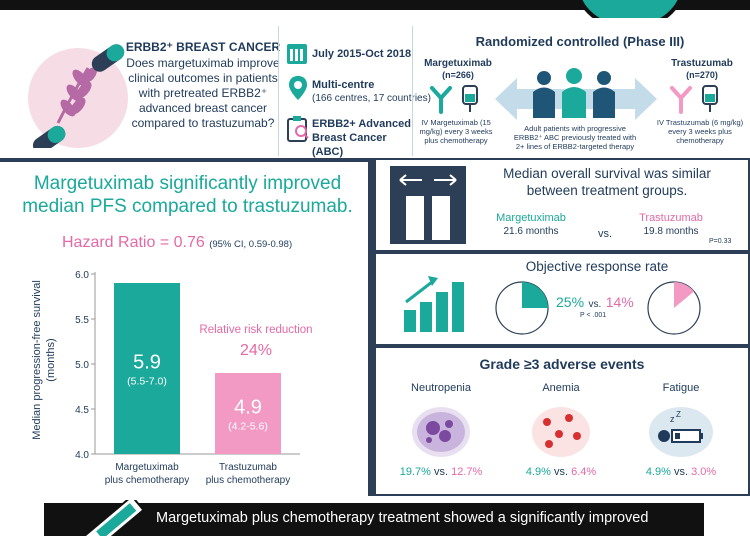 This screenshot has width=750, height=536. I want to click on bar-ci-label: (4.2-5.6), so click(248, 427).